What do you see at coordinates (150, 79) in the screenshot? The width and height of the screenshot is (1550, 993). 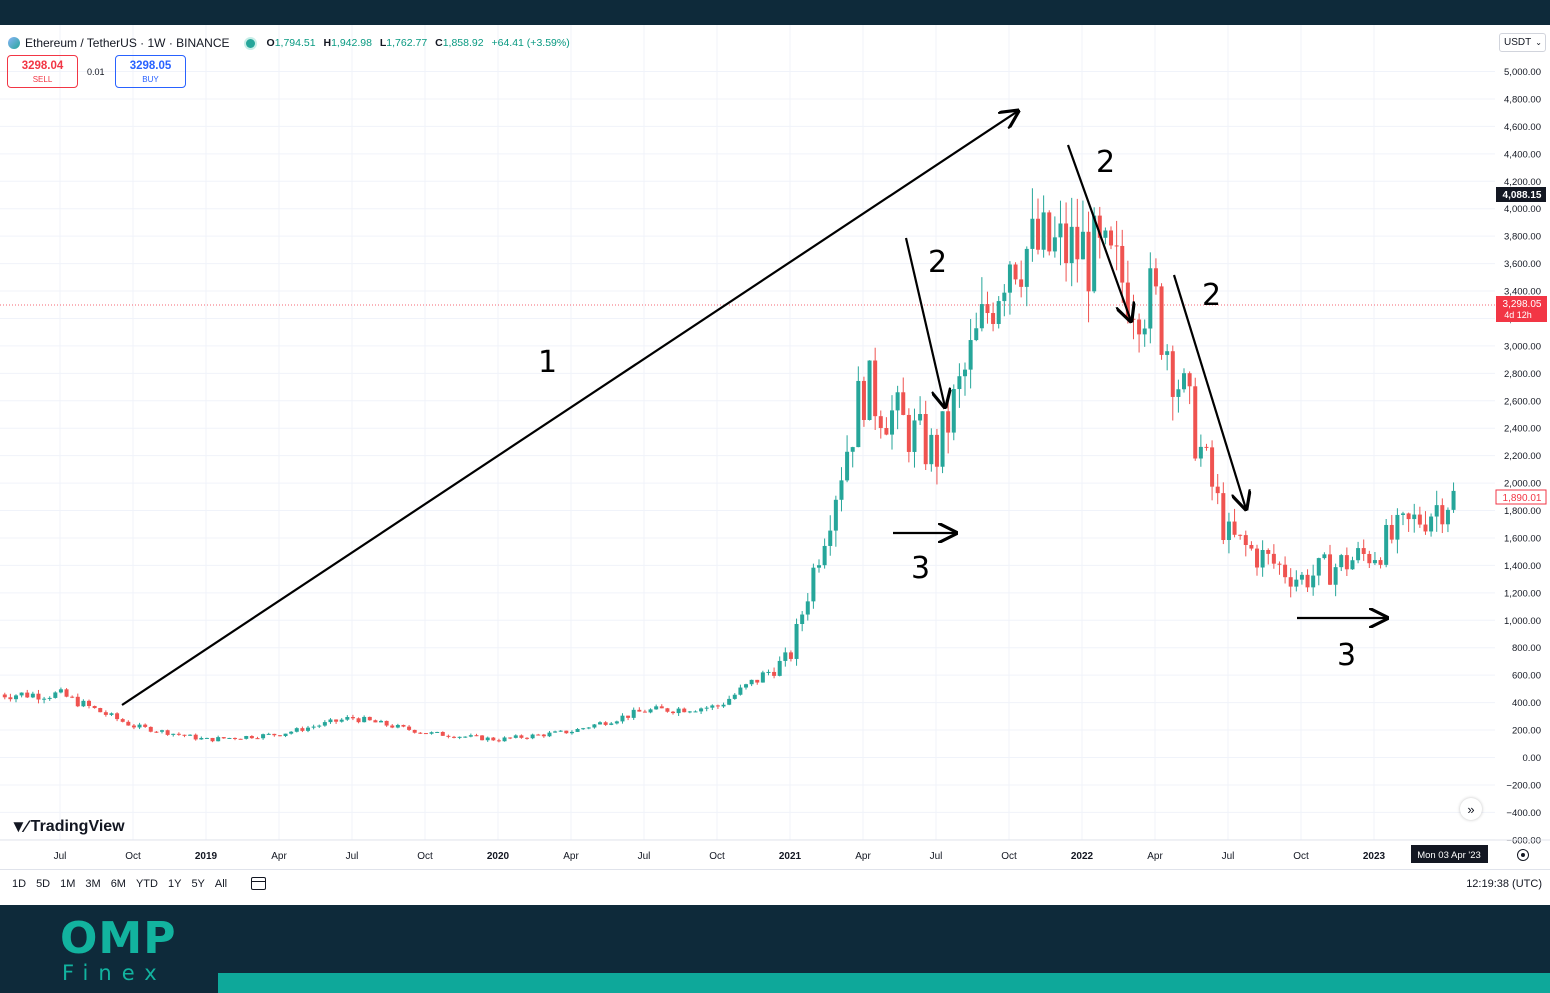 I see `buy-label: BUY` at bounding box center [150, 79].